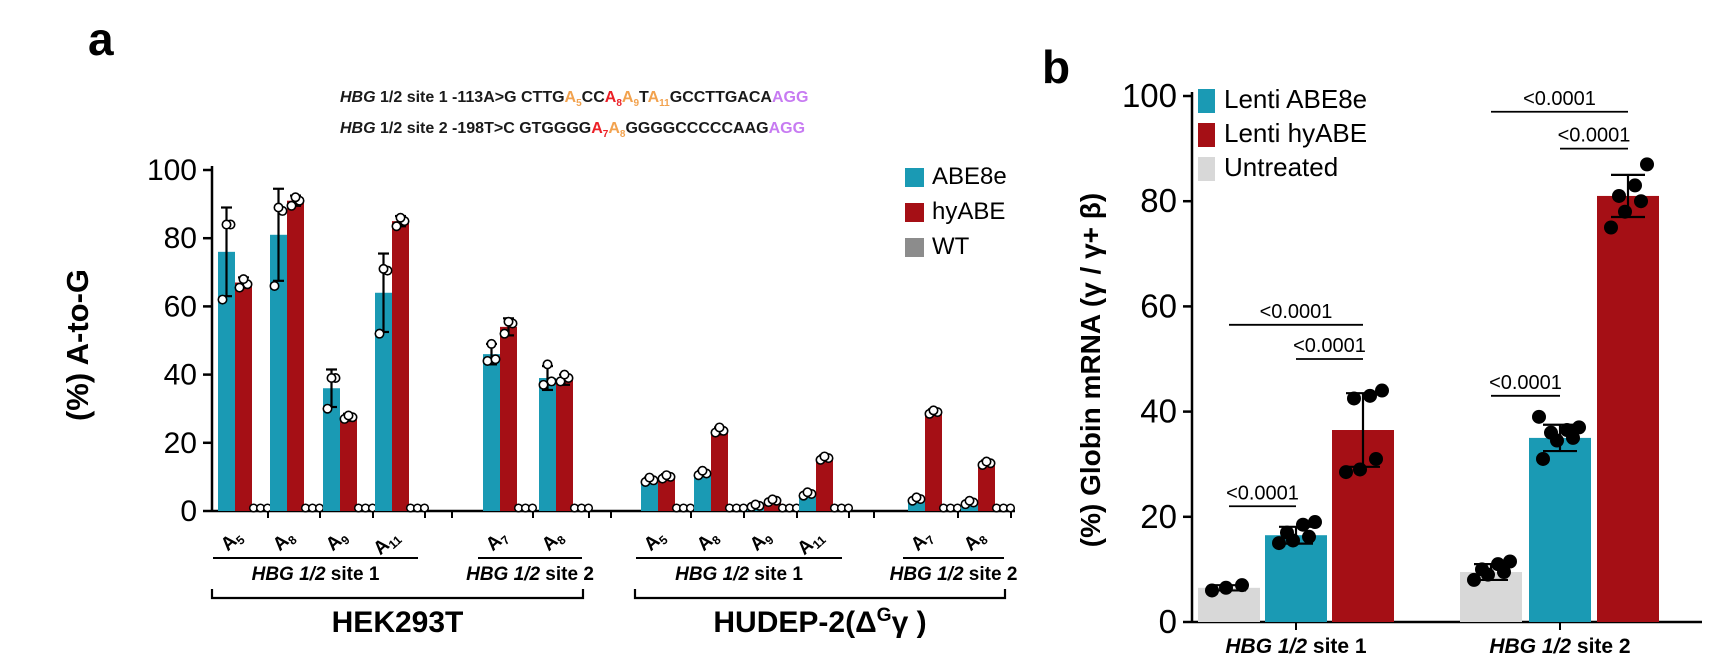  Describe the element at coordinates (1296, 578) in the screenshot. I see `bar-Lenti ABE8e` at that location.